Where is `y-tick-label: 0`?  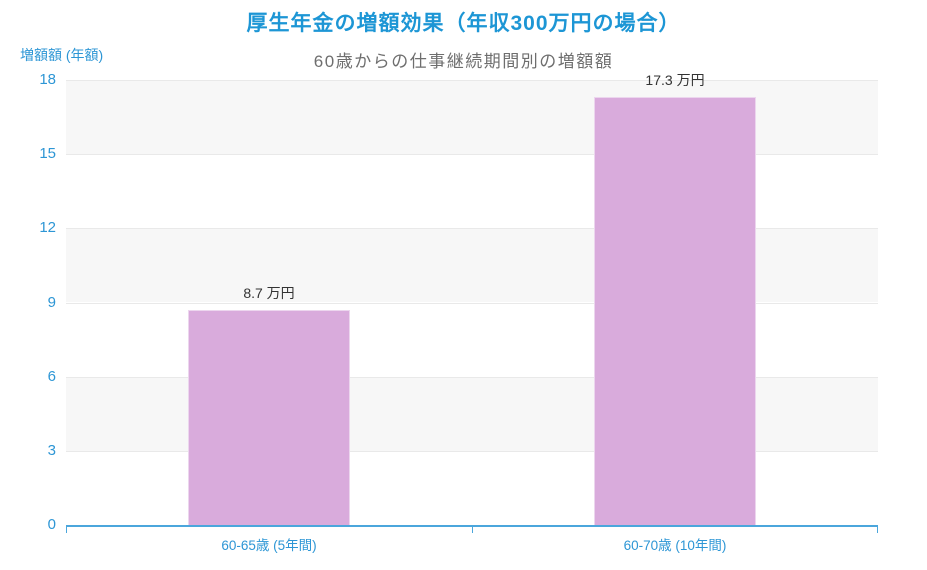
y-tick-label: 0 is located at coordinates (51, 524).